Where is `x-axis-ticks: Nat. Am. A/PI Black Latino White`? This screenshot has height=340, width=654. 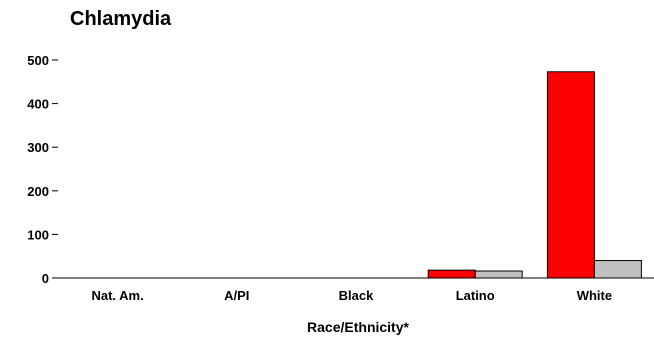
x-axis-ticks: Nat. Am. A/PI Black Latino White is located at coordinates (351, 295).